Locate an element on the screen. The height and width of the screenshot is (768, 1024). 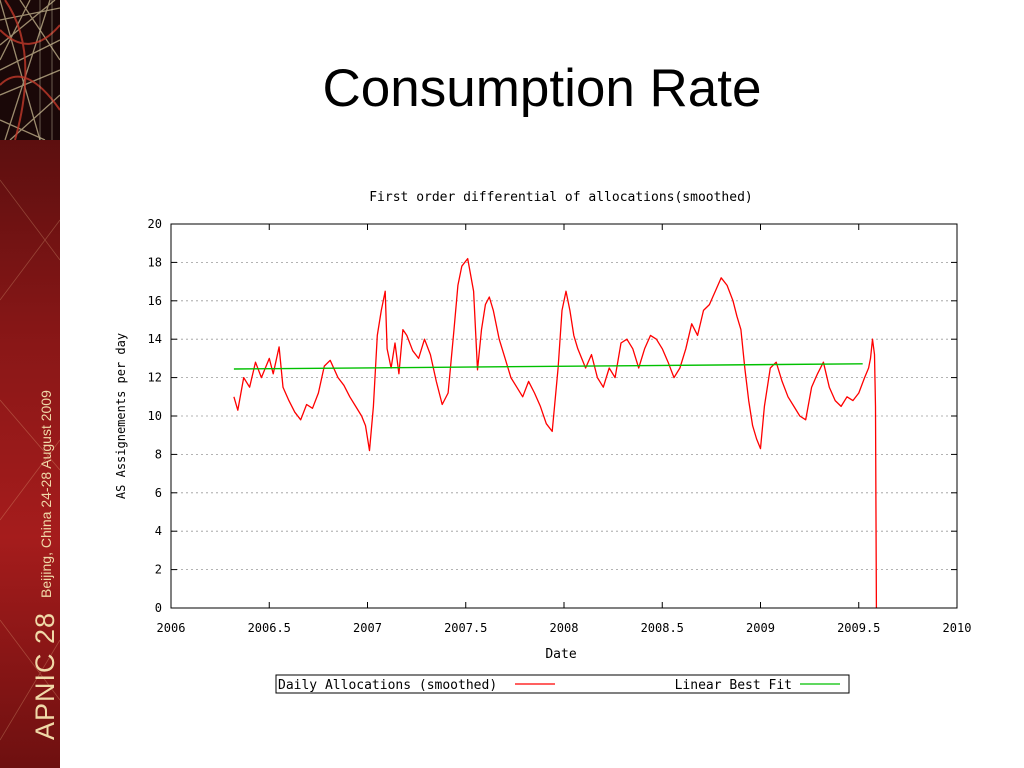
y-tick-label: 0 is located at coordinates (158, 608).